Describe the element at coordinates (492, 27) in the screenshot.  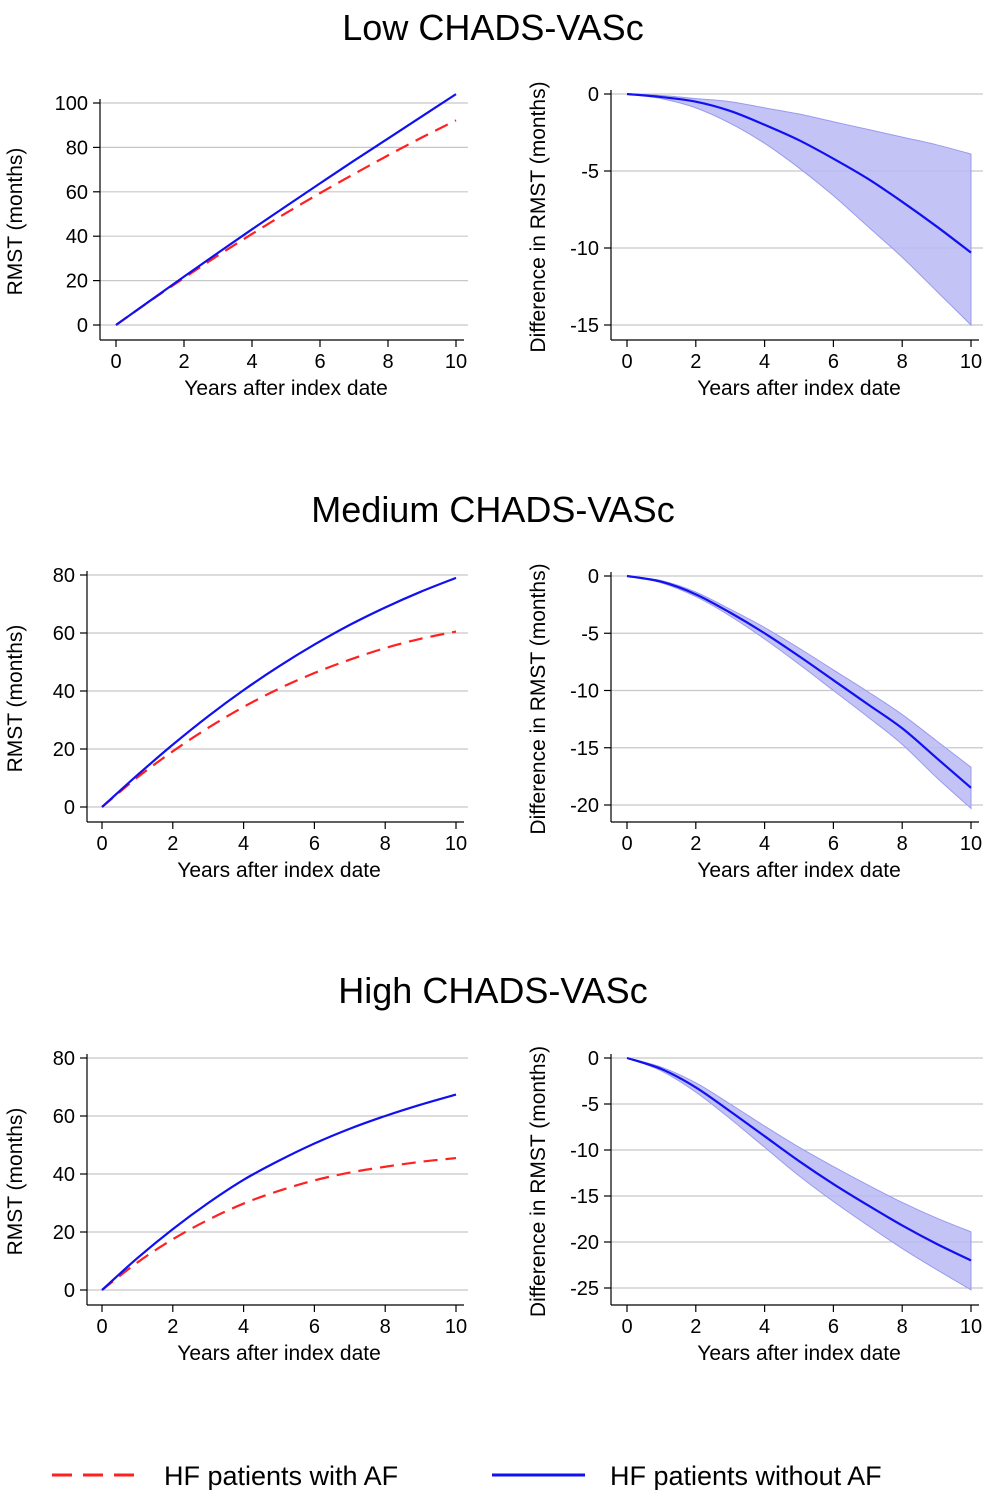
I see `panel-title-low: Low CHADS-VASc` at that location.